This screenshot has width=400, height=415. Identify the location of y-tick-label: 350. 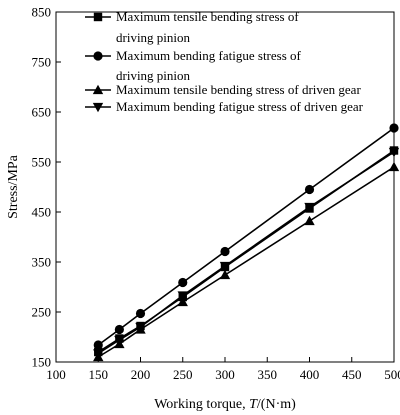
(42, 262).